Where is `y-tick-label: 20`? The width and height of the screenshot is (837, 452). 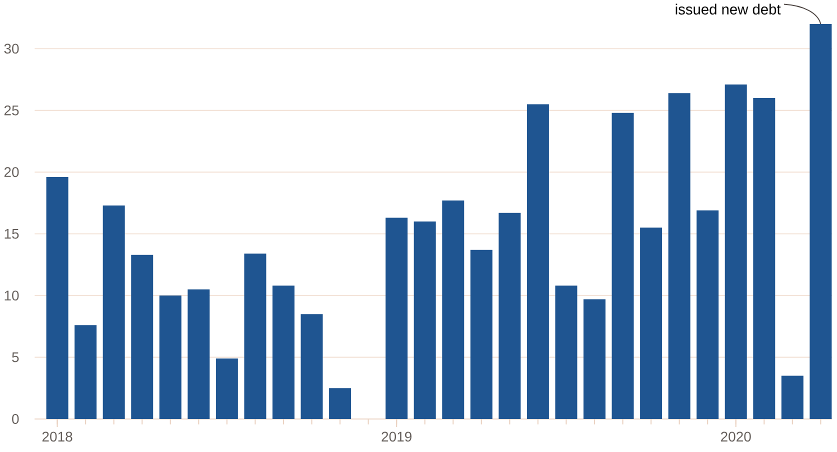
y-tick-label: 20 is located at coordinates (11, 172).